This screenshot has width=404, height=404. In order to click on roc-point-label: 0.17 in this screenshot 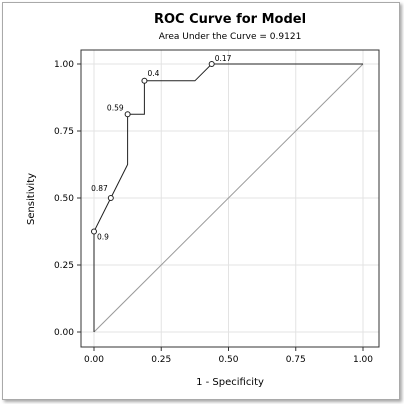, I will do `click(223, 58)`.